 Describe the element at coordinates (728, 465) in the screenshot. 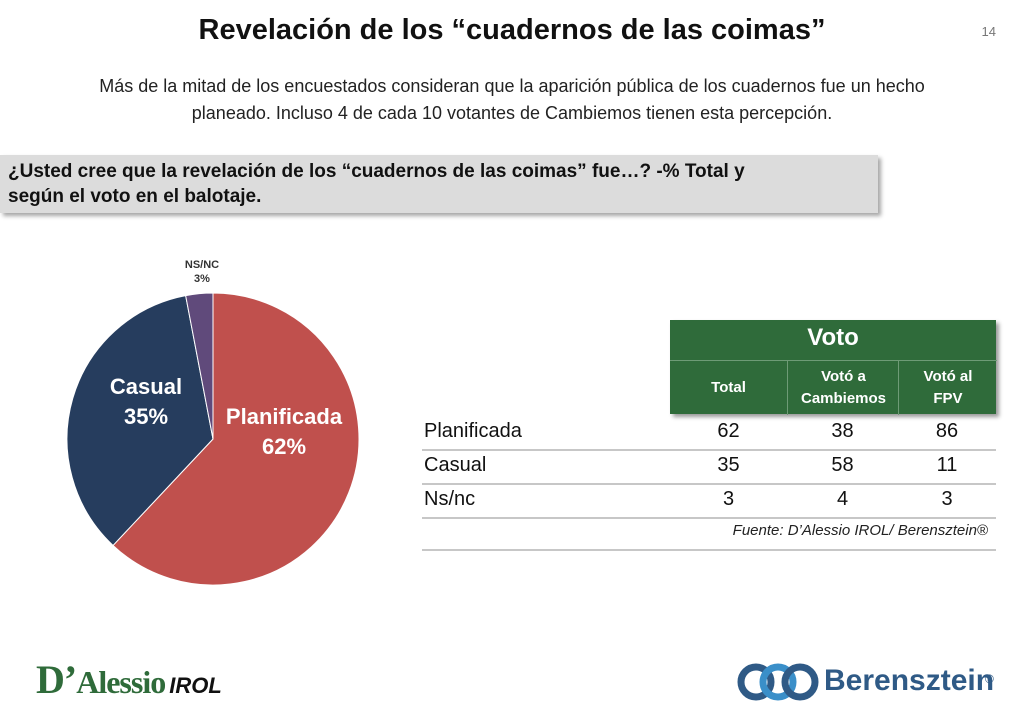

I see `cell-value: 35` at that location.